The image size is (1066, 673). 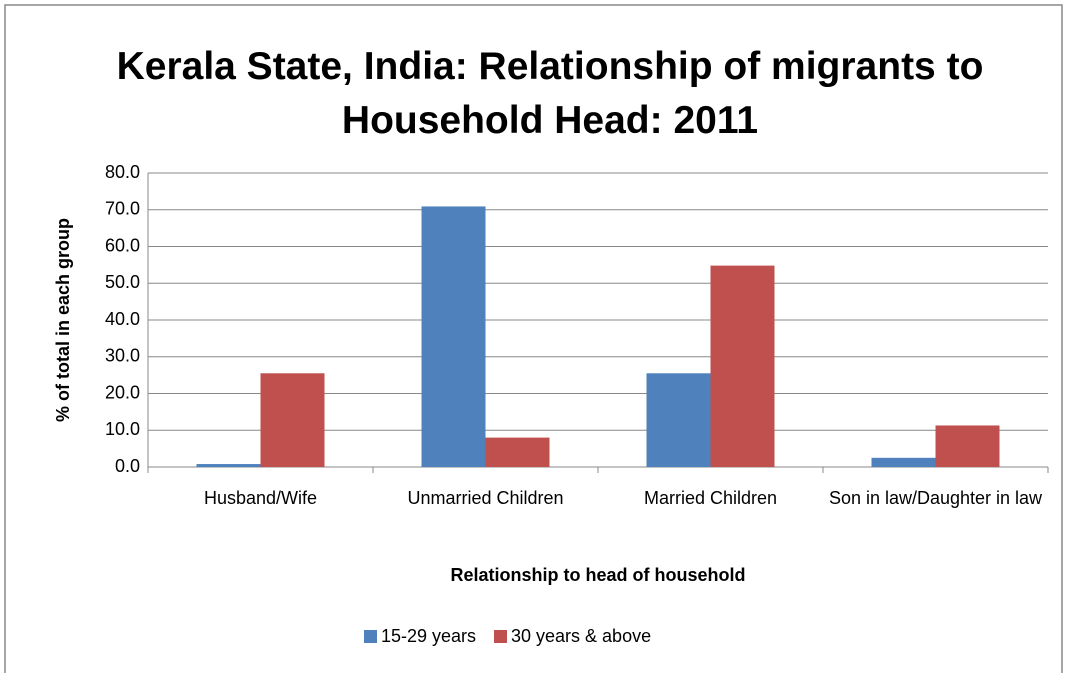 I want to click on x-tick-label: Husband/Wife, so click(x=260, y=498).